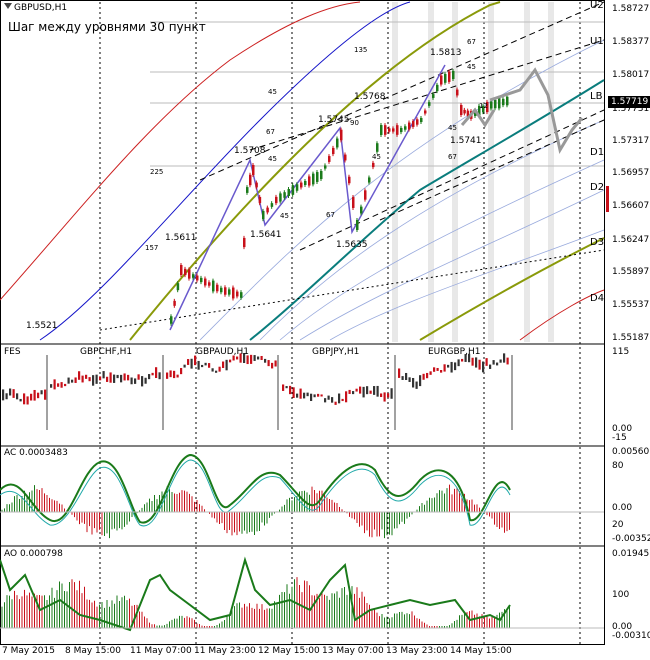  Describe the element at coordinates (42, 326) in the screenshot. I see `swing-label: 1.5521` at that location.